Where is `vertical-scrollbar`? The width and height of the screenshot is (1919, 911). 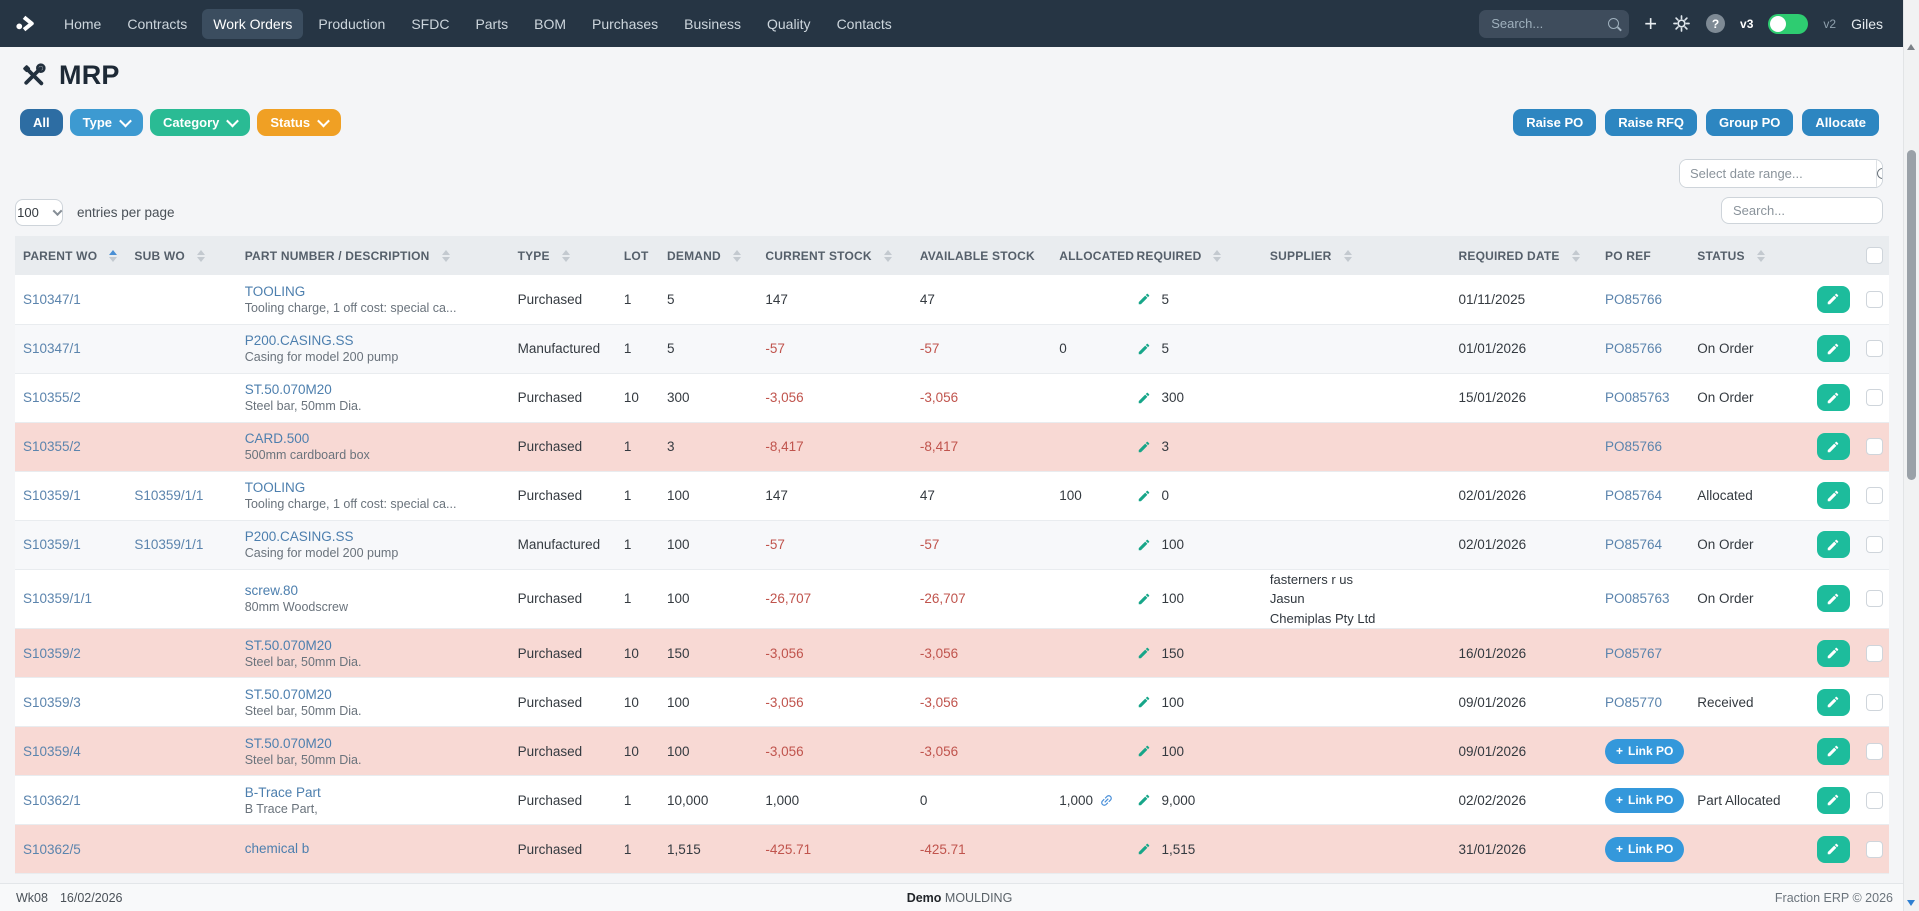
vertical-scrollbar is located at coordinates (1911, 455).